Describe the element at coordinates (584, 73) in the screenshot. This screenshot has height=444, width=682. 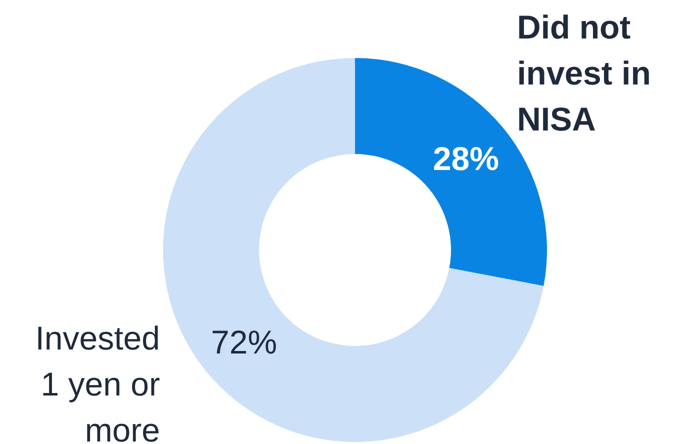
I see `slice-label: Did not invest in NISA` at that location.